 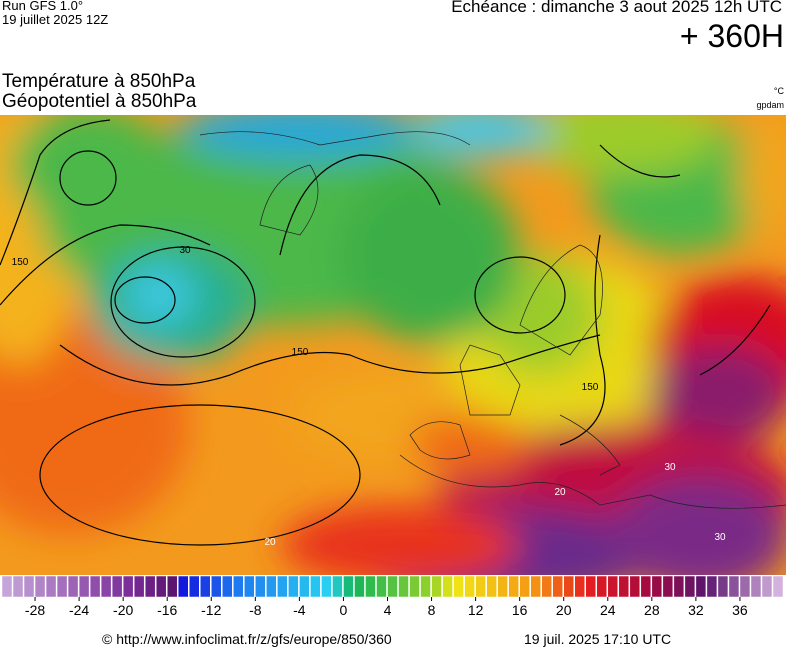 I want to click on colorbar-tick-label: -16, so click(x=167, y=610).